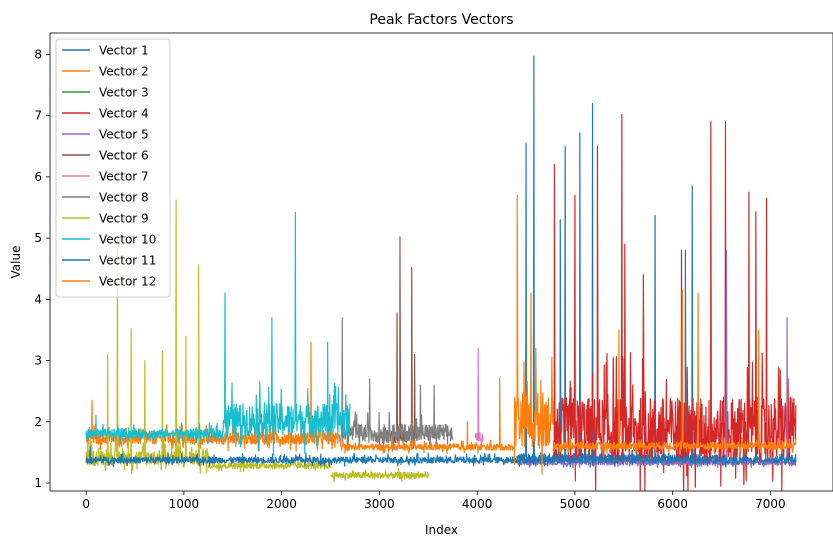 Image resolution: width=833 pixels, height=547 pixels. I want to click on y-axis-label: Value, so click(16, 262).